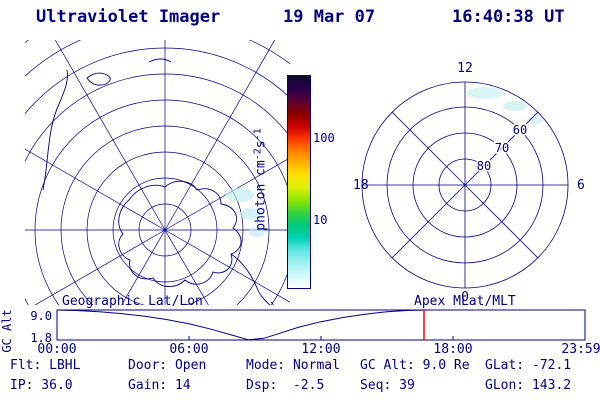 The image size is (600, 400). What do you see at coordinates (321, 338) in the screenshot?
I see `strip-ticks` at bounding box center [321, 338].